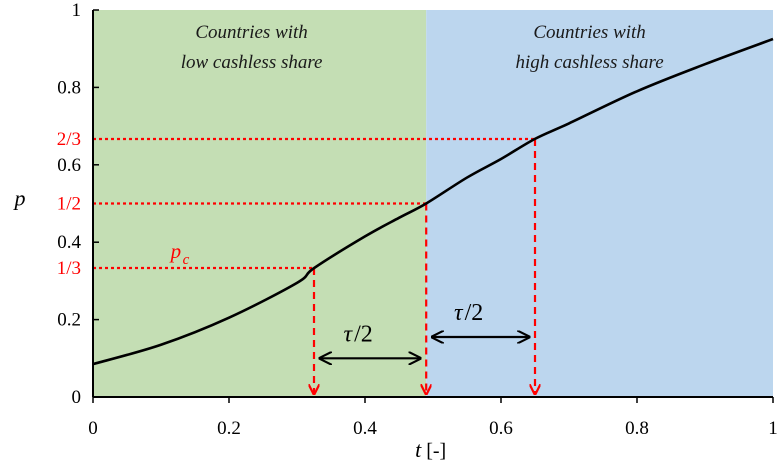 Image resolution: width=782 pixels, height=465 pixels. Describe the element at coordinates (436, 451) in the screenshot. I see `x-axis-unit: [-]` at that location.